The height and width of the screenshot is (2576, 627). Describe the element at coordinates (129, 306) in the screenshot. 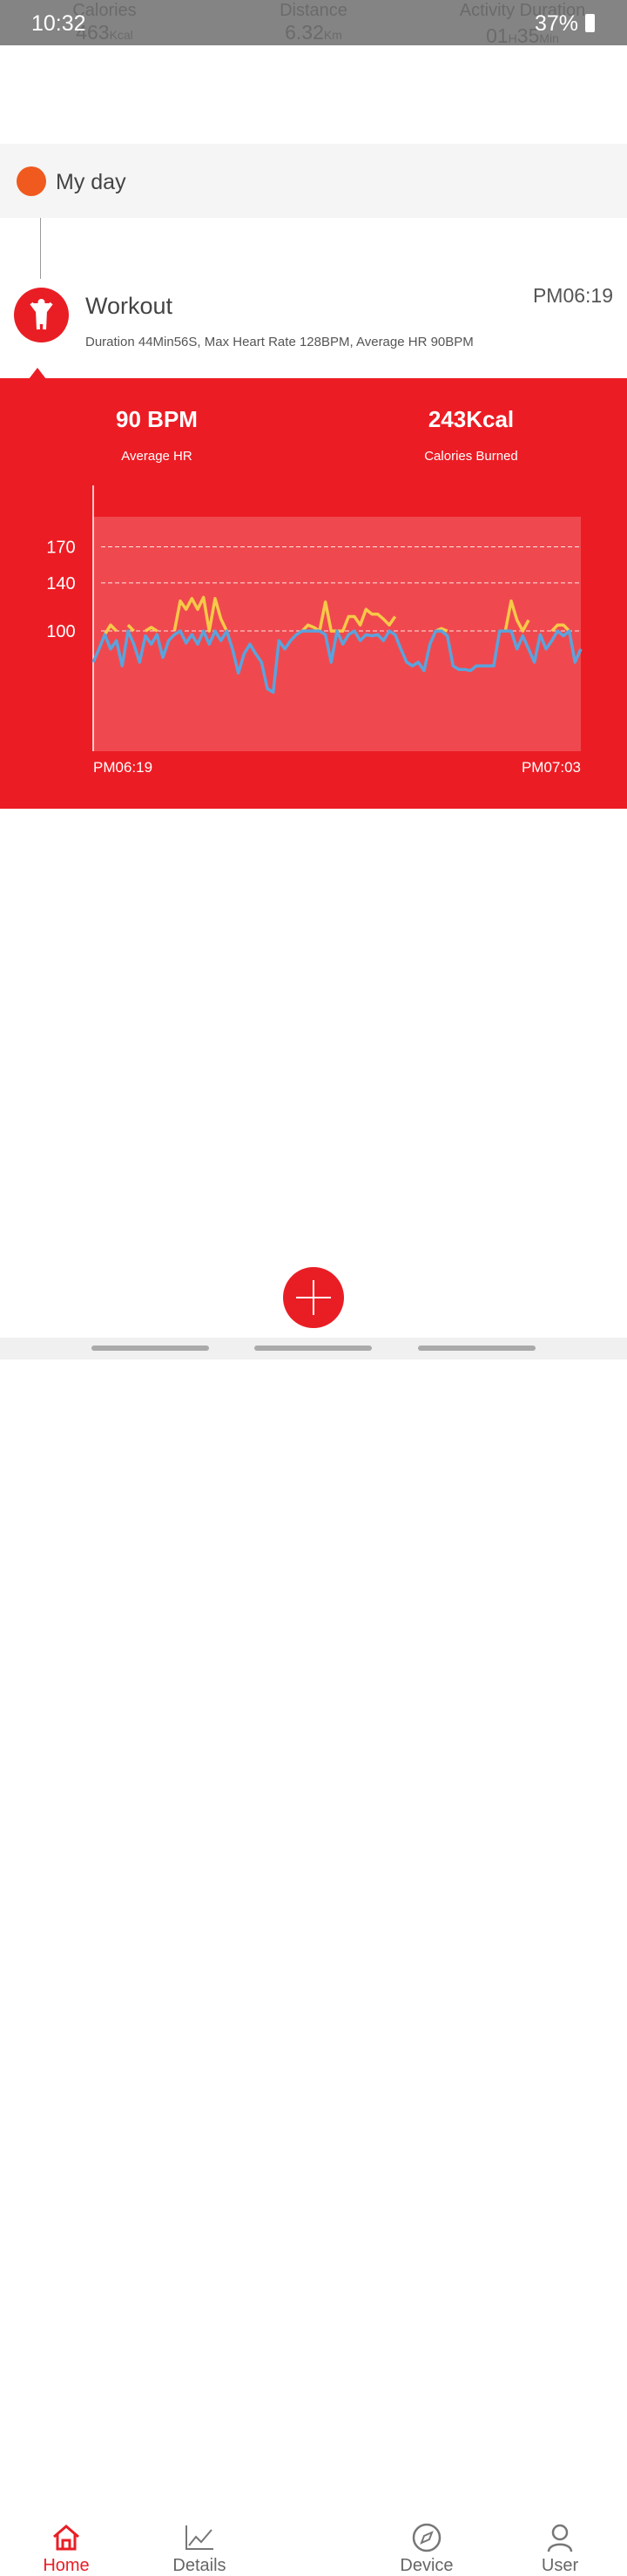

I see `workout-title: Workout` at that location.